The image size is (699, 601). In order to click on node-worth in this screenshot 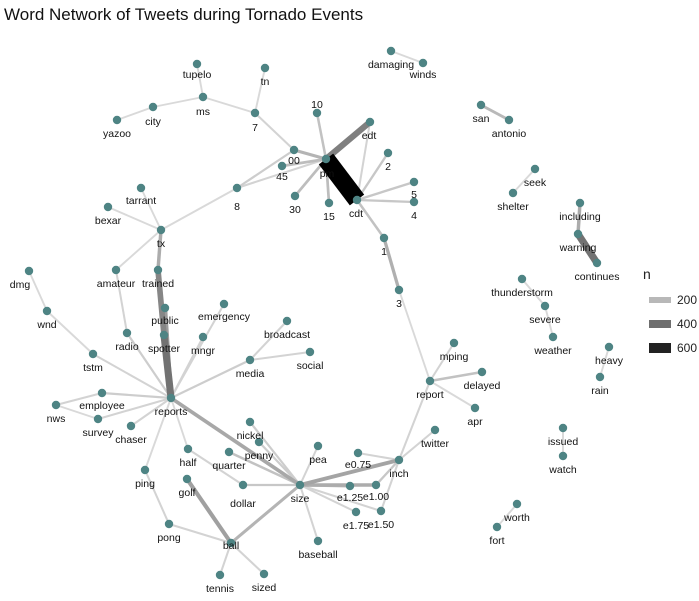, I will do `click(517, 504)`.